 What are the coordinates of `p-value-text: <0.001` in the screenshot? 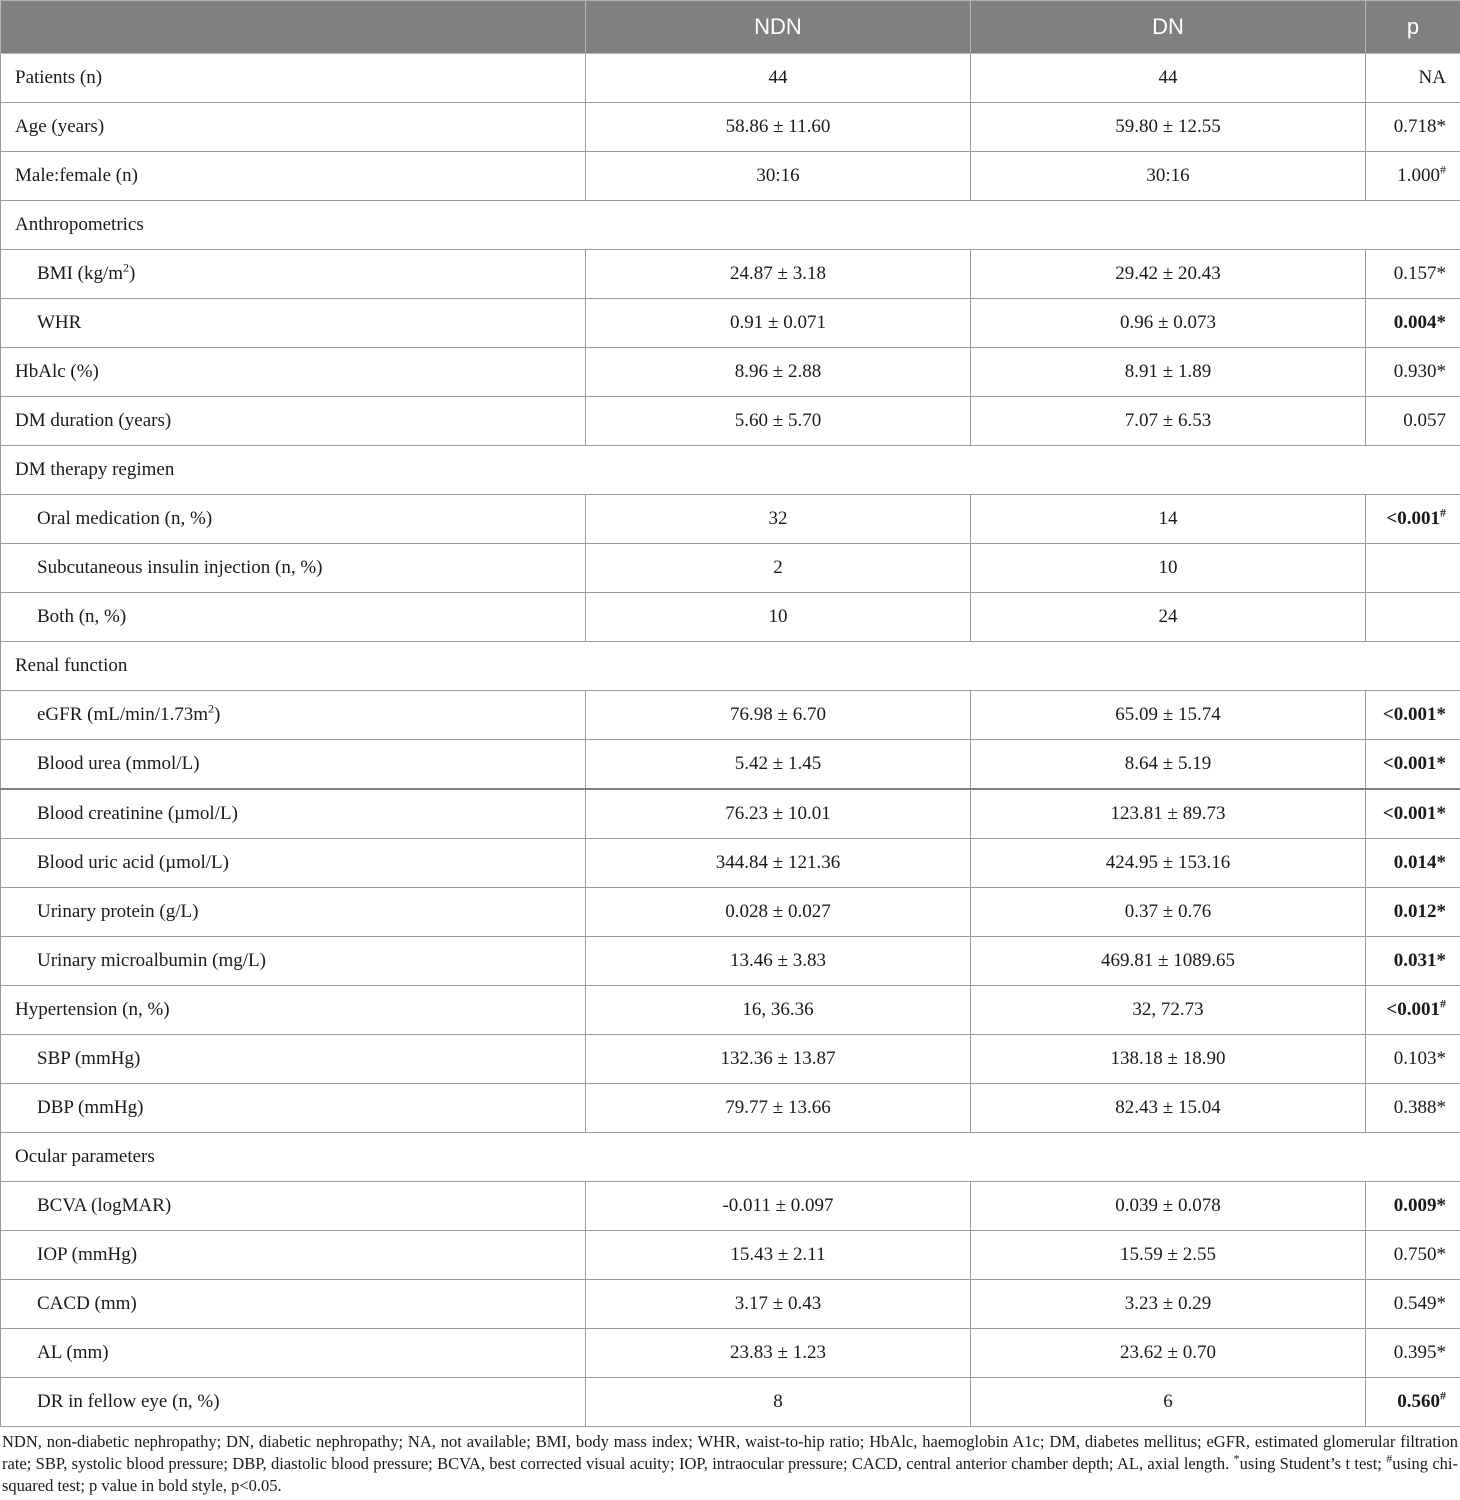 It's located at (1413, 518).